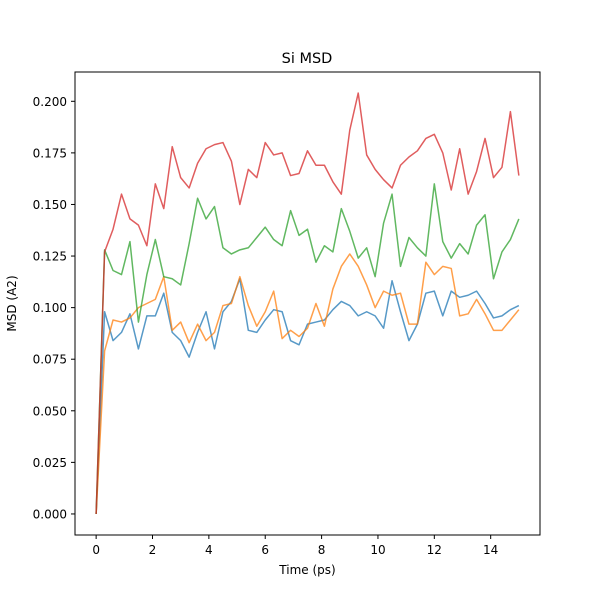 The width and height of the screenshot is (600, 600). Describe the element at coordinates (307, 59) in the screenshot. I see `chart-title: Si MSD` at that location.